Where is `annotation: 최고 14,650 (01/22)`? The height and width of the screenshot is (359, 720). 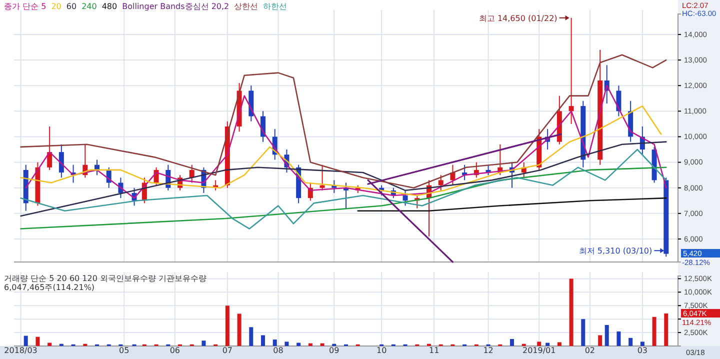
annotation: 최고 14,650 (01/22) is located at coordinates (518, 18).